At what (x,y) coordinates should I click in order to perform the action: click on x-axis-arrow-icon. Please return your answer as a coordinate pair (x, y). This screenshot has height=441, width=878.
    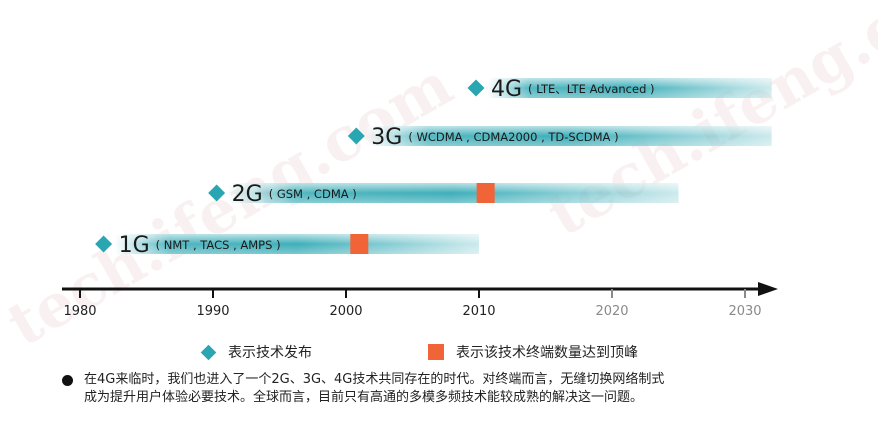
    Looking at the image, I should click on (768, 289).